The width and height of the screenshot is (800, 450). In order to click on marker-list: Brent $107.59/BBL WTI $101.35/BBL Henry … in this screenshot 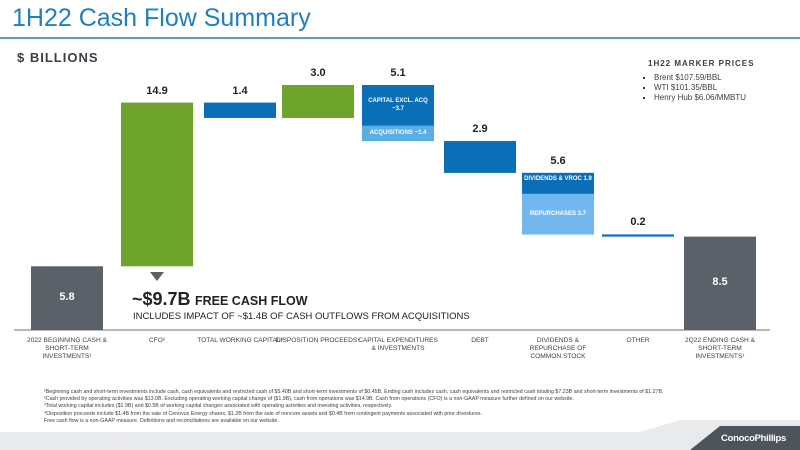, I will do `click(693, 88)`.